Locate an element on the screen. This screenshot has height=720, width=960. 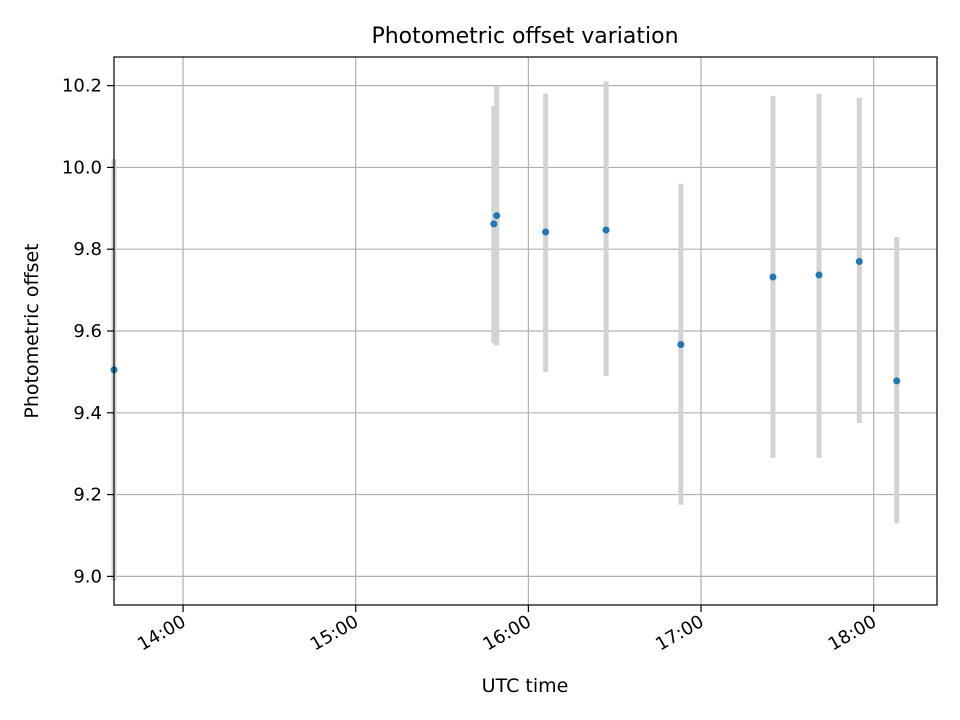
y-axis-ticks: 9.0 9.2 9.4 9.6 9.8 10.0 10.2 is located at coordinates (88, 331).